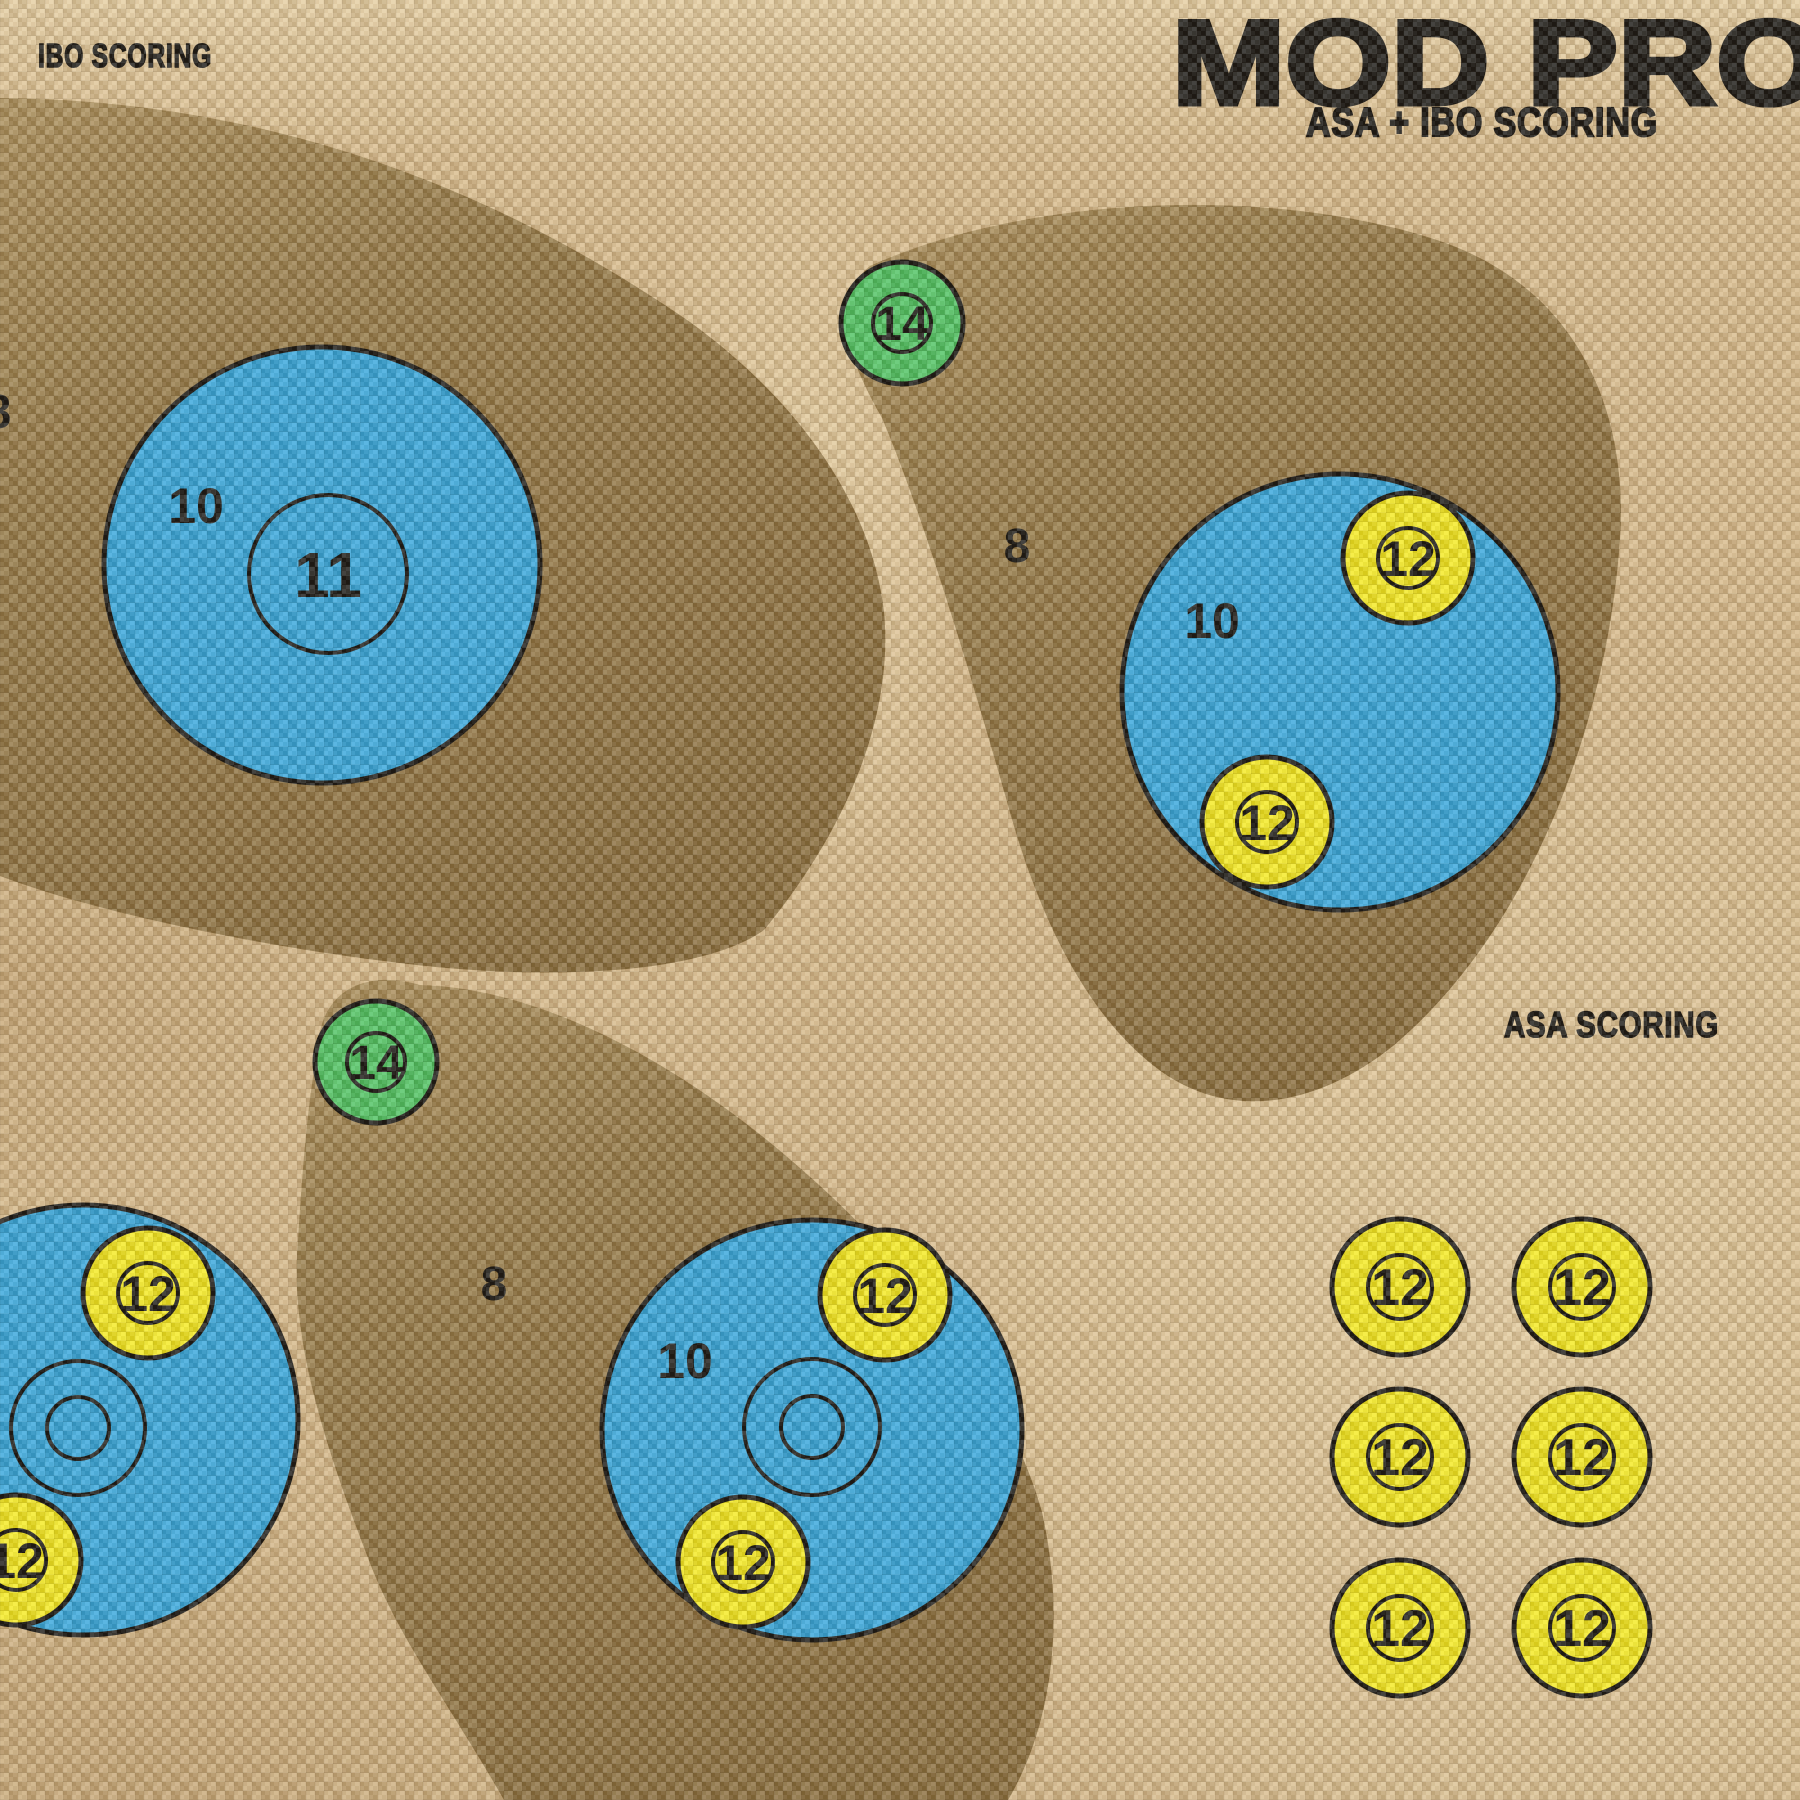  What do you see at coordinates (150, 1420) in the screenshot?
I see `target-bottom-left-partial: 12 12` at bounding box center [150, 1420].